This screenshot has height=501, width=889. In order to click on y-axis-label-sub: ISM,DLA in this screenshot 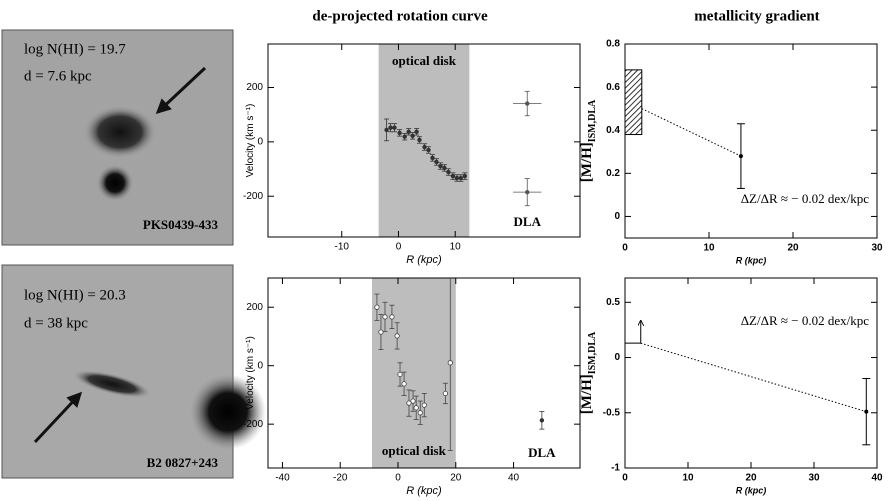, I will do `click(592, 120)`.